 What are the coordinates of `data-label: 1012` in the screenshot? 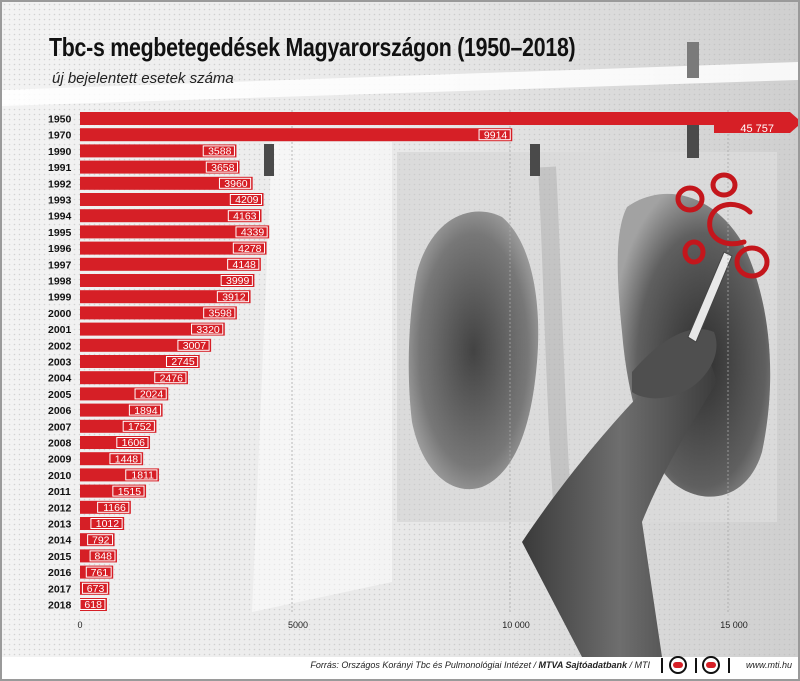 It's located at (108, 524).